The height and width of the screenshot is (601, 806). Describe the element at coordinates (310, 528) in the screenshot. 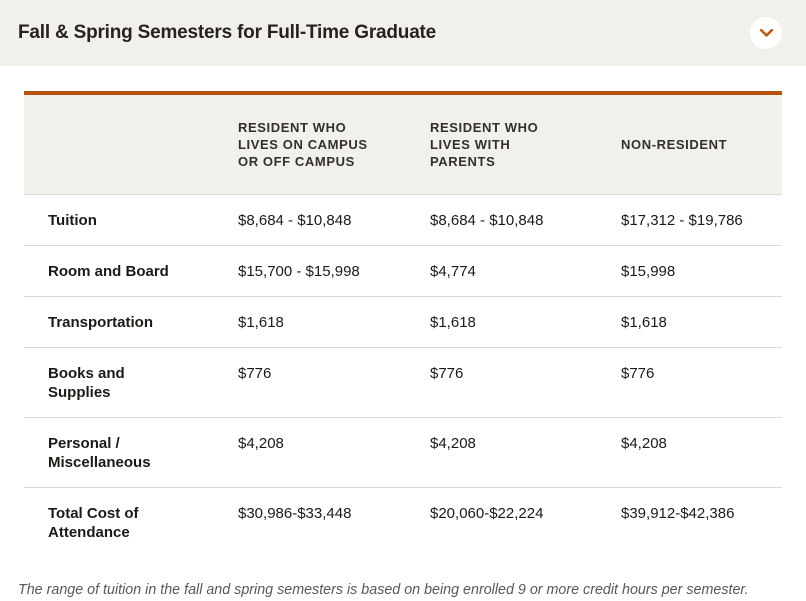

I see `cell-value: $30,986-$33,448` at that location.